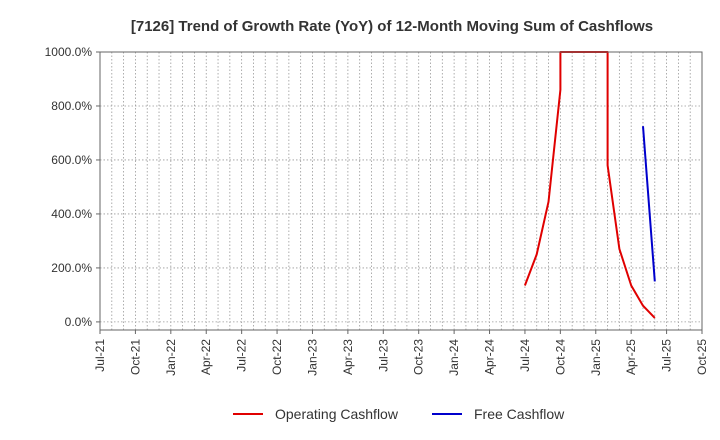 Image resolution: width=720 pixels, height=440 pixels. Describe the element at coordinates (649, 204) in the screenshot. I see `series-line-free-cashflow` at that location.